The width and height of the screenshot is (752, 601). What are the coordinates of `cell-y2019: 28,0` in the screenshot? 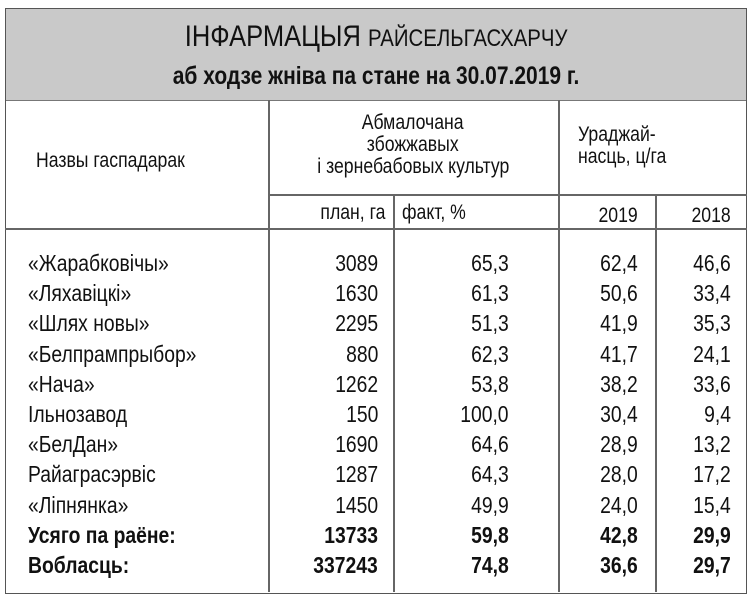 It's located at (619, 474).